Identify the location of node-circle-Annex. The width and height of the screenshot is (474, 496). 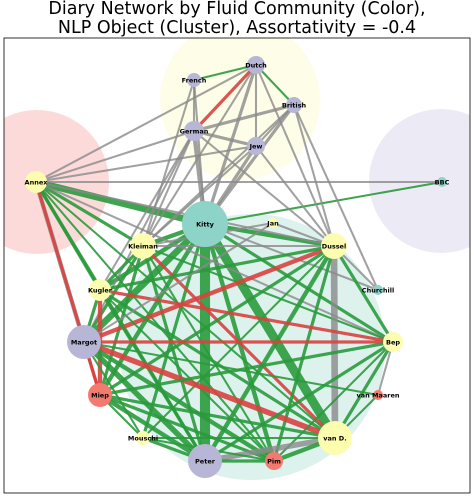
(36, 182).